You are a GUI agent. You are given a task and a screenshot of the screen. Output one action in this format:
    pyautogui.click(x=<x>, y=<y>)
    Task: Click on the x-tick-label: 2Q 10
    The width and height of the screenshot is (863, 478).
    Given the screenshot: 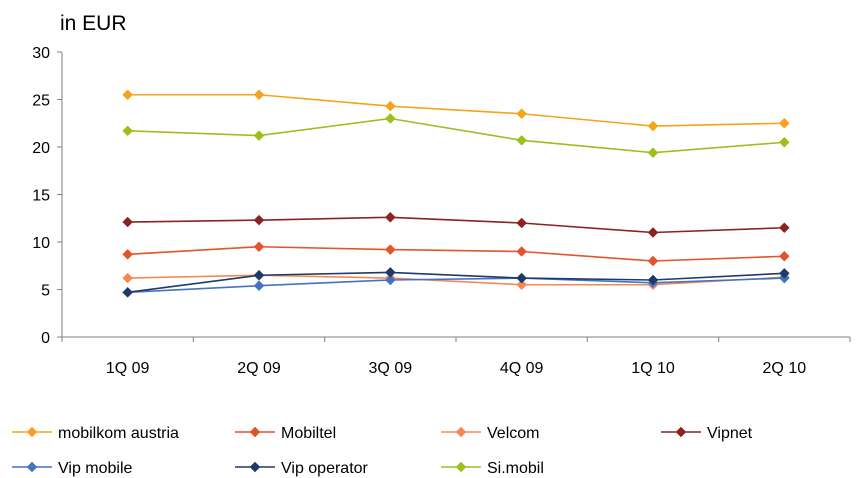 What is the action you would take?
    pyautogui.click(x=785, y=368)
    